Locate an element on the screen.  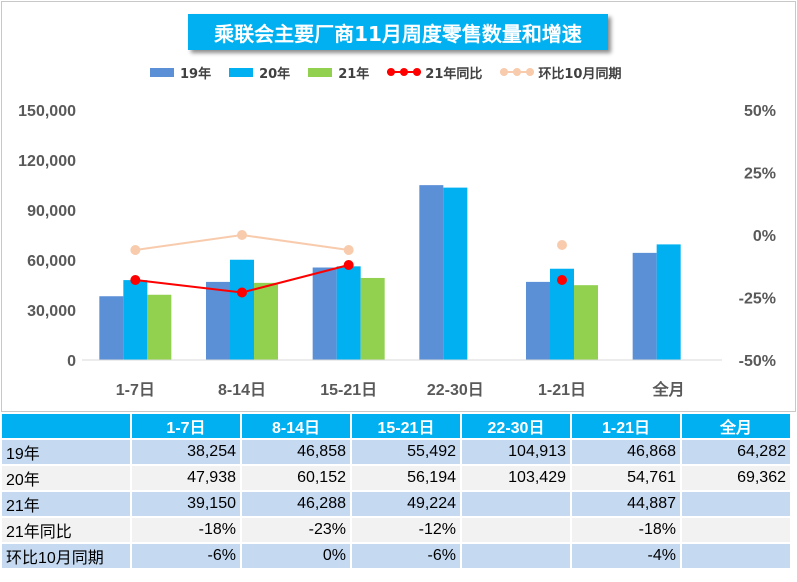
table-header-cell: 8-14日 is located at coordinates (296, 426).